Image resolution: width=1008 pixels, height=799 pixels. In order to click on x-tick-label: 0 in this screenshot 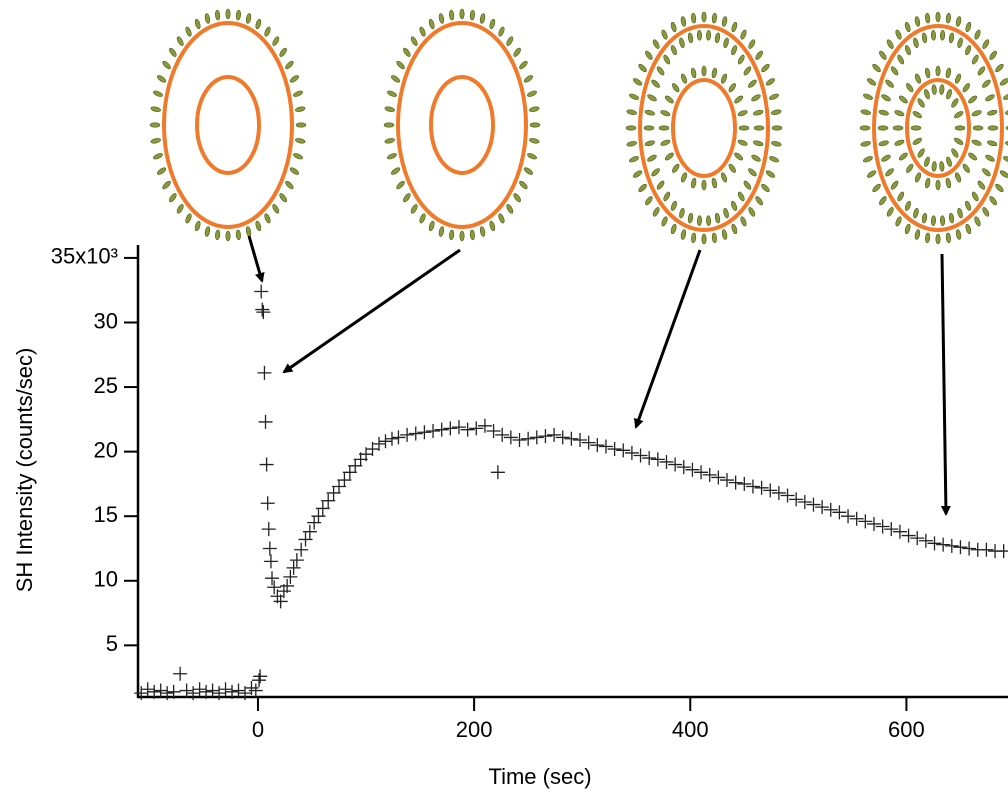, I will do `click(258, 729)`.